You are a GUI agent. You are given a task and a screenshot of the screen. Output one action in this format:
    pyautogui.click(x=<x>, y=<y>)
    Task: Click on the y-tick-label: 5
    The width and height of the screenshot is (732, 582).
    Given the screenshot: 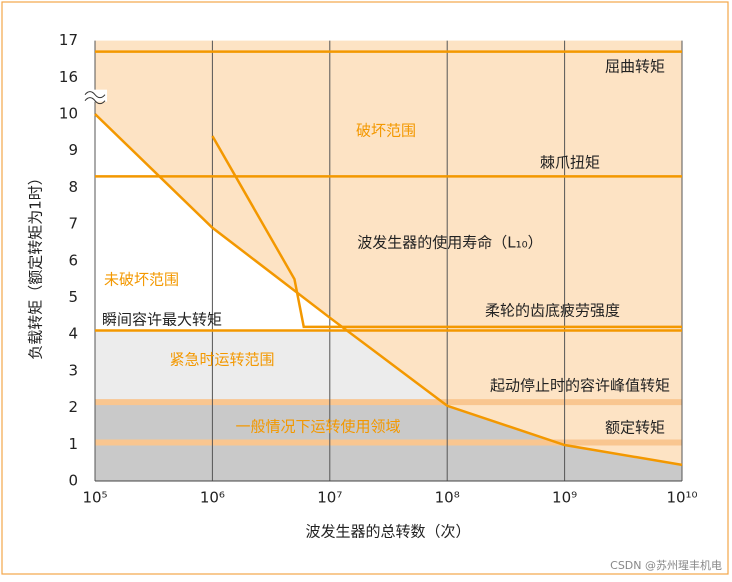 What is the action you would take?
    pyautogui.click(x=73, y=297)
    